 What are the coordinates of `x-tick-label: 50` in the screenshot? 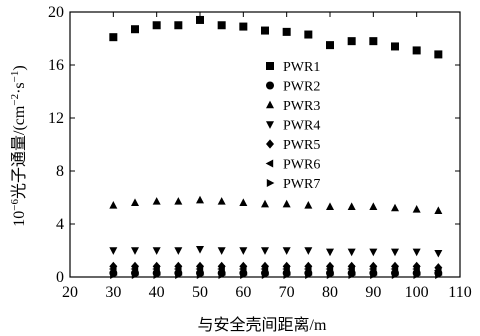 It's located at (200, 292).